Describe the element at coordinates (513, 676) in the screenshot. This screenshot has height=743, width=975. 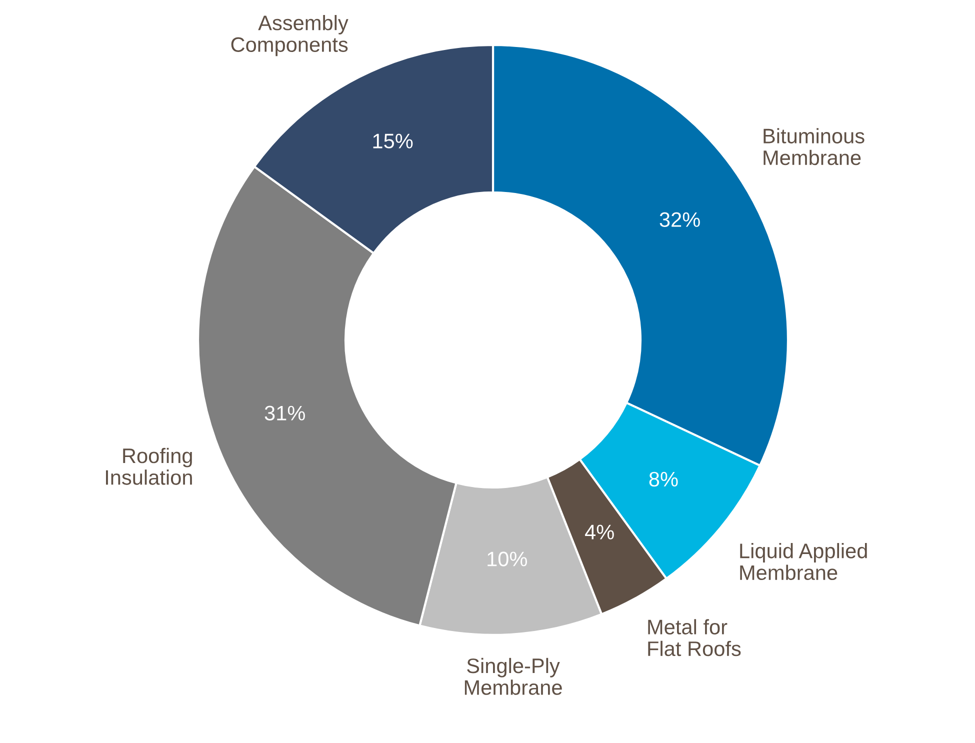
I see `slice-label: Single-Ply Membrane` at that location.